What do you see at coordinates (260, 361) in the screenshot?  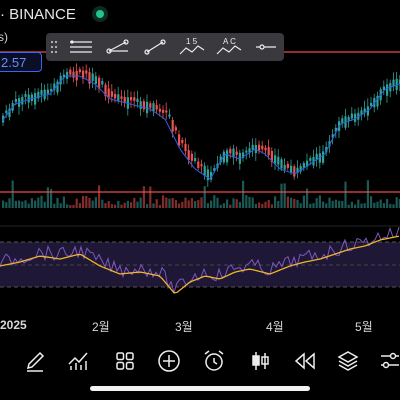 I see `candle-type-icon` at bounding box center [260, 361].